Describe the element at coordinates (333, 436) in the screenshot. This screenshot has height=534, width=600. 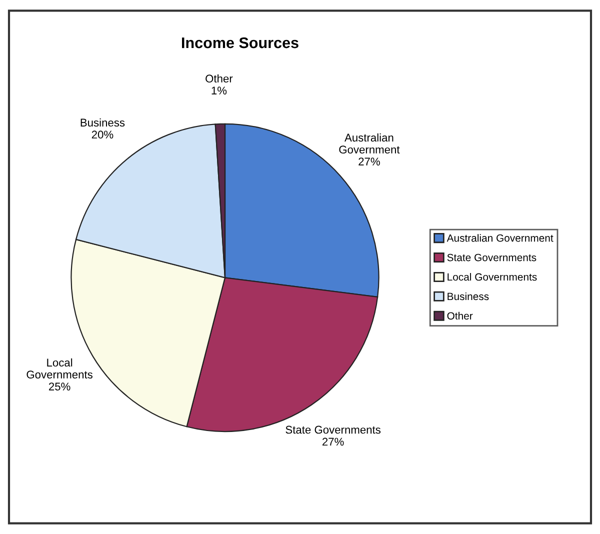
I see `data-label: State Governments 27%` at that location.